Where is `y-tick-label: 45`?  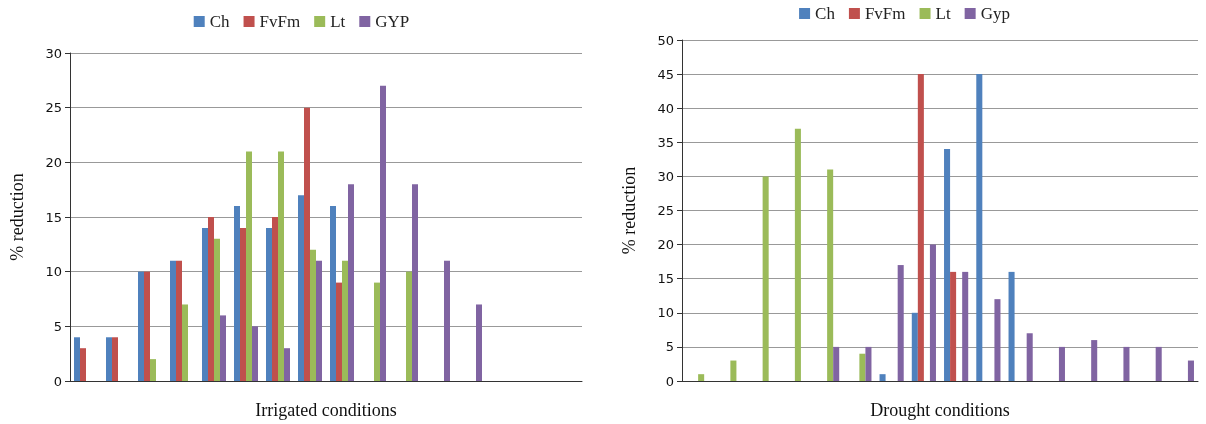 y-tick-label: 45 is located at coordinates (665, 74).